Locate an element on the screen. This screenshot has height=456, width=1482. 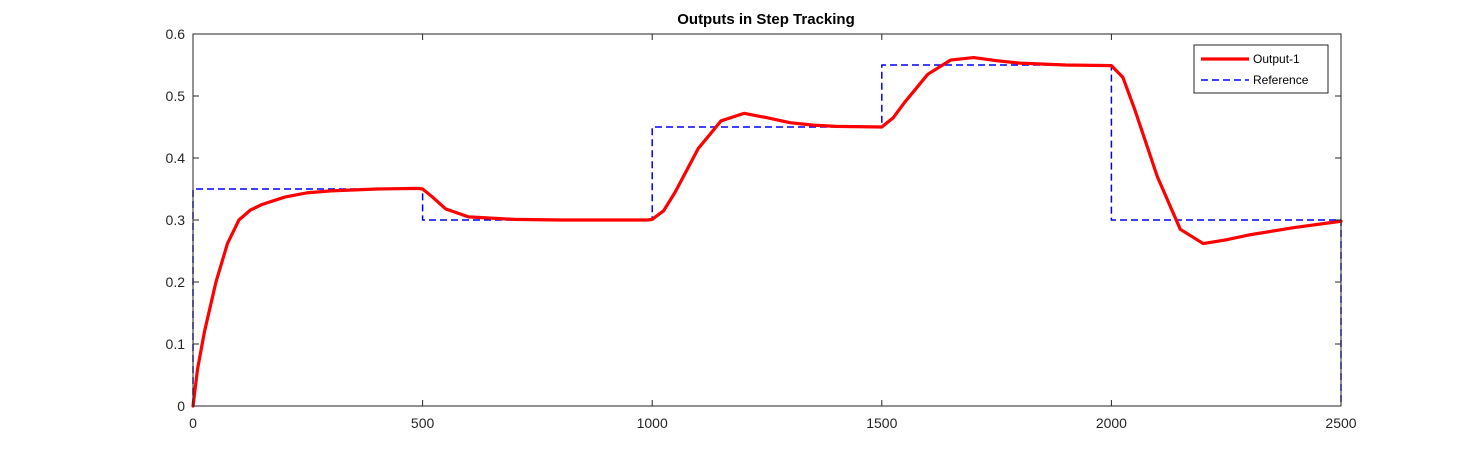
y-tick-label: 0.5 is located at coordinates (176, 96).